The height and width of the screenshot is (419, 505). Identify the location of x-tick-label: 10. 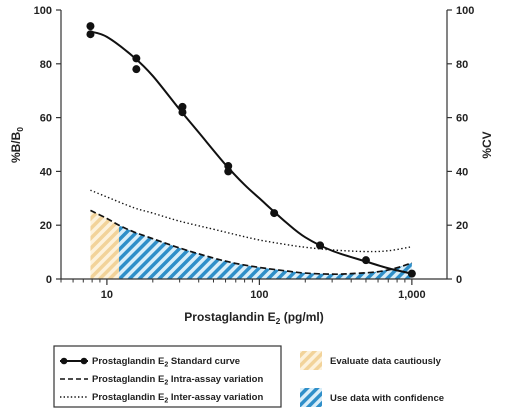
(107, 295).